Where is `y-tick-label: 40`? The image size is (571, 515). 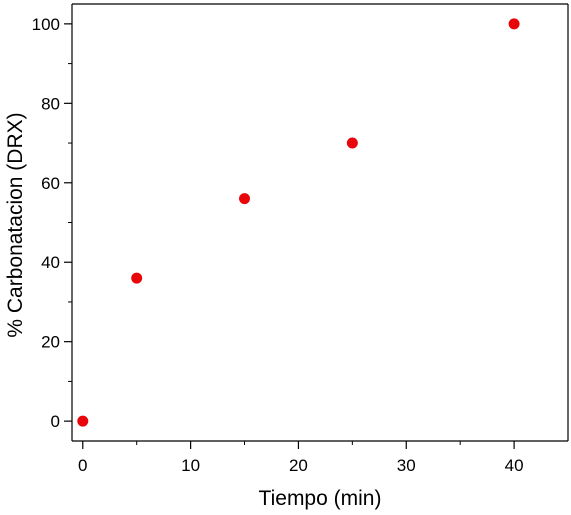
y-tick-label: 40 is located at coordinates (50, 262).